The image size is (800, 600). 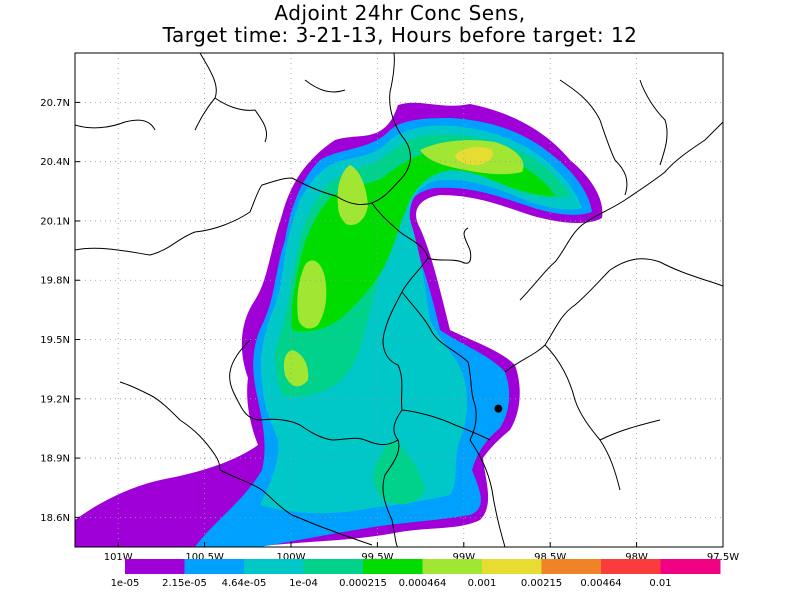 What do you see at coordinates (352, 195) in the screenshot?
I see `contour-level-6b` at bounding box center [352, 195].